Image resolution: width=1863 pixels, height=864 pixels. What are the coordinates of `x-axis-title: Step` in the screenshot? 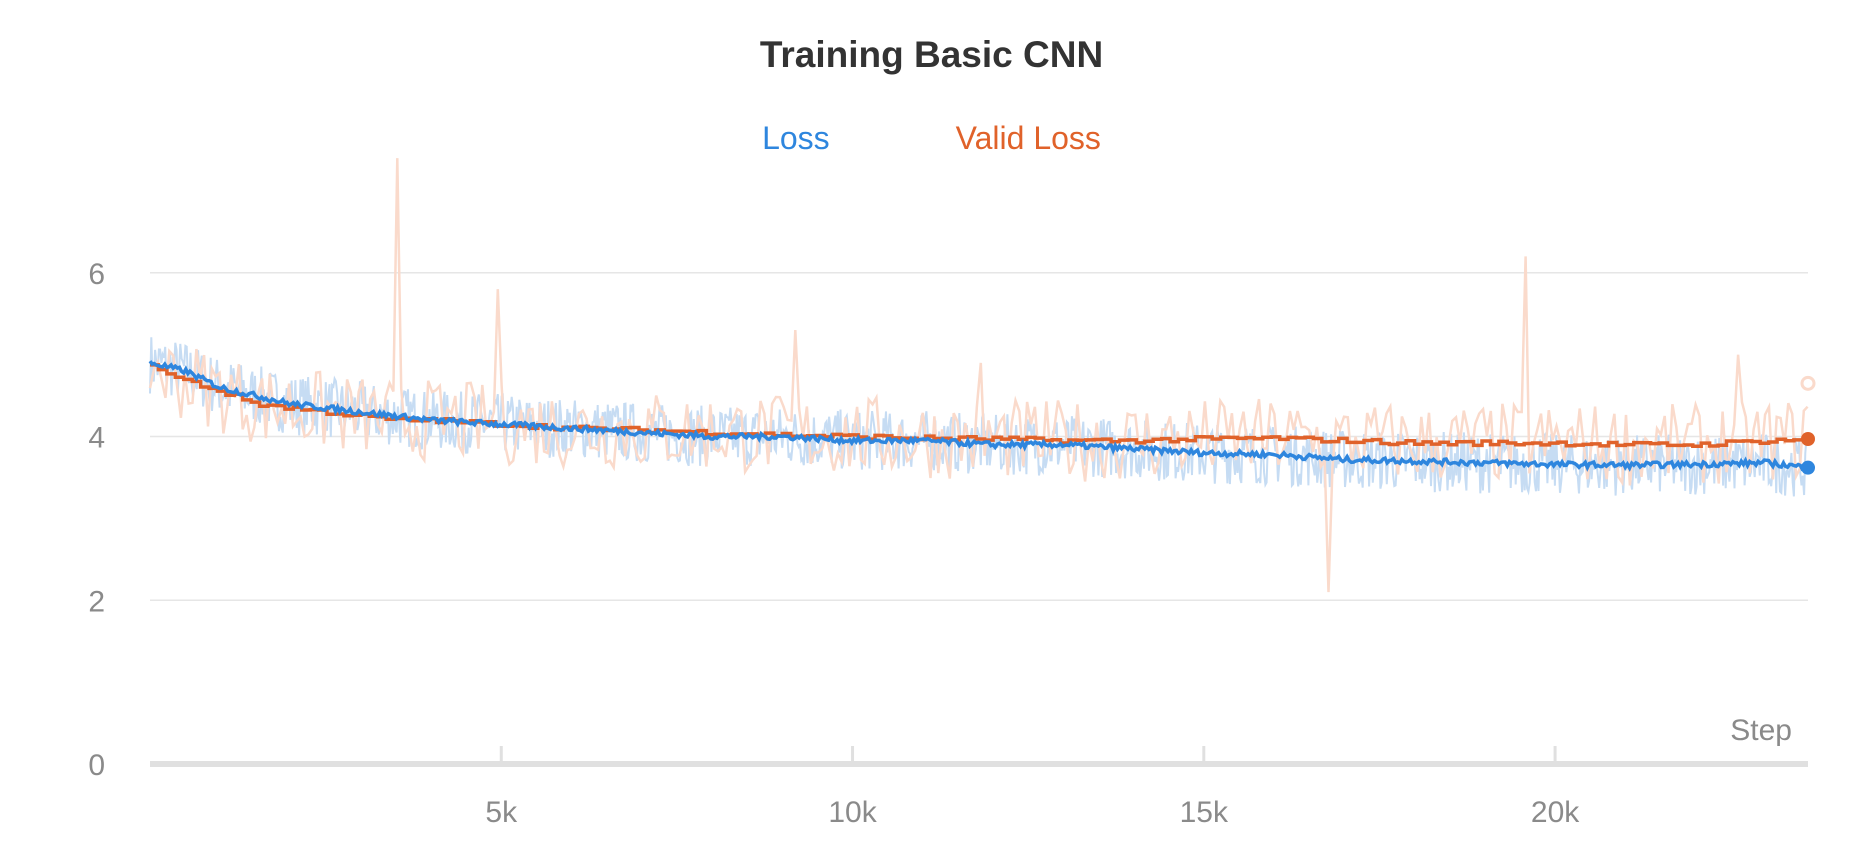 It's located at (1761, 730).